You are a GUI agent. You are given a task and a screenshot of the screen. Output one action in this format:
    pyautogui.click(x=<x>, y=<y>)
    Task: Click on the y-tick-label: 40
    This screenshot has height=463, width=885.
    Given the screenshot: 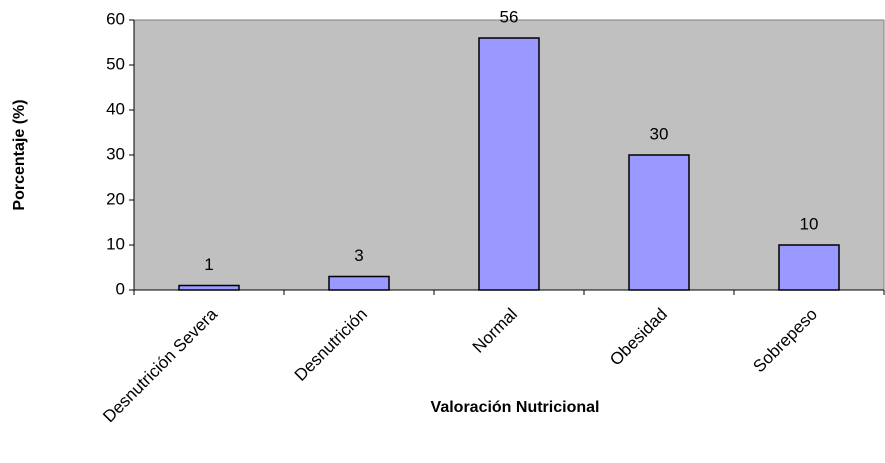 What is the action you would take?
    pyautogui.click(x=115, y=108)
    